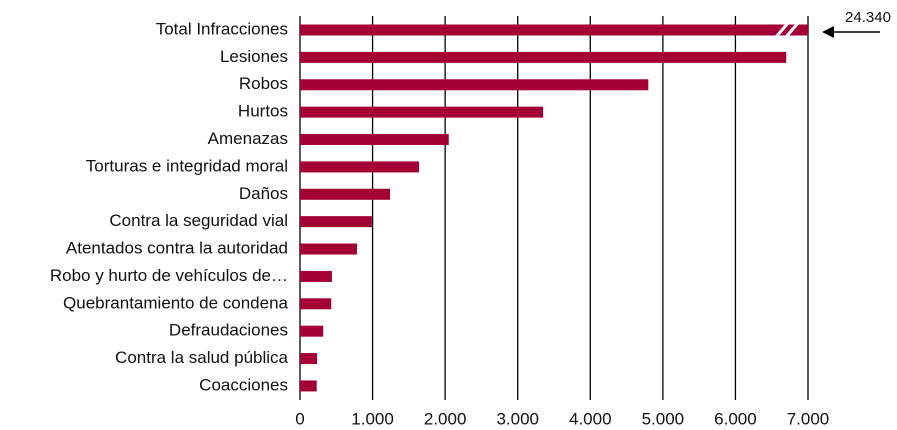  Describe the element at coordinates (254, 56) in the screenshot. I see `y-tick-label: Lesiones` at that location.